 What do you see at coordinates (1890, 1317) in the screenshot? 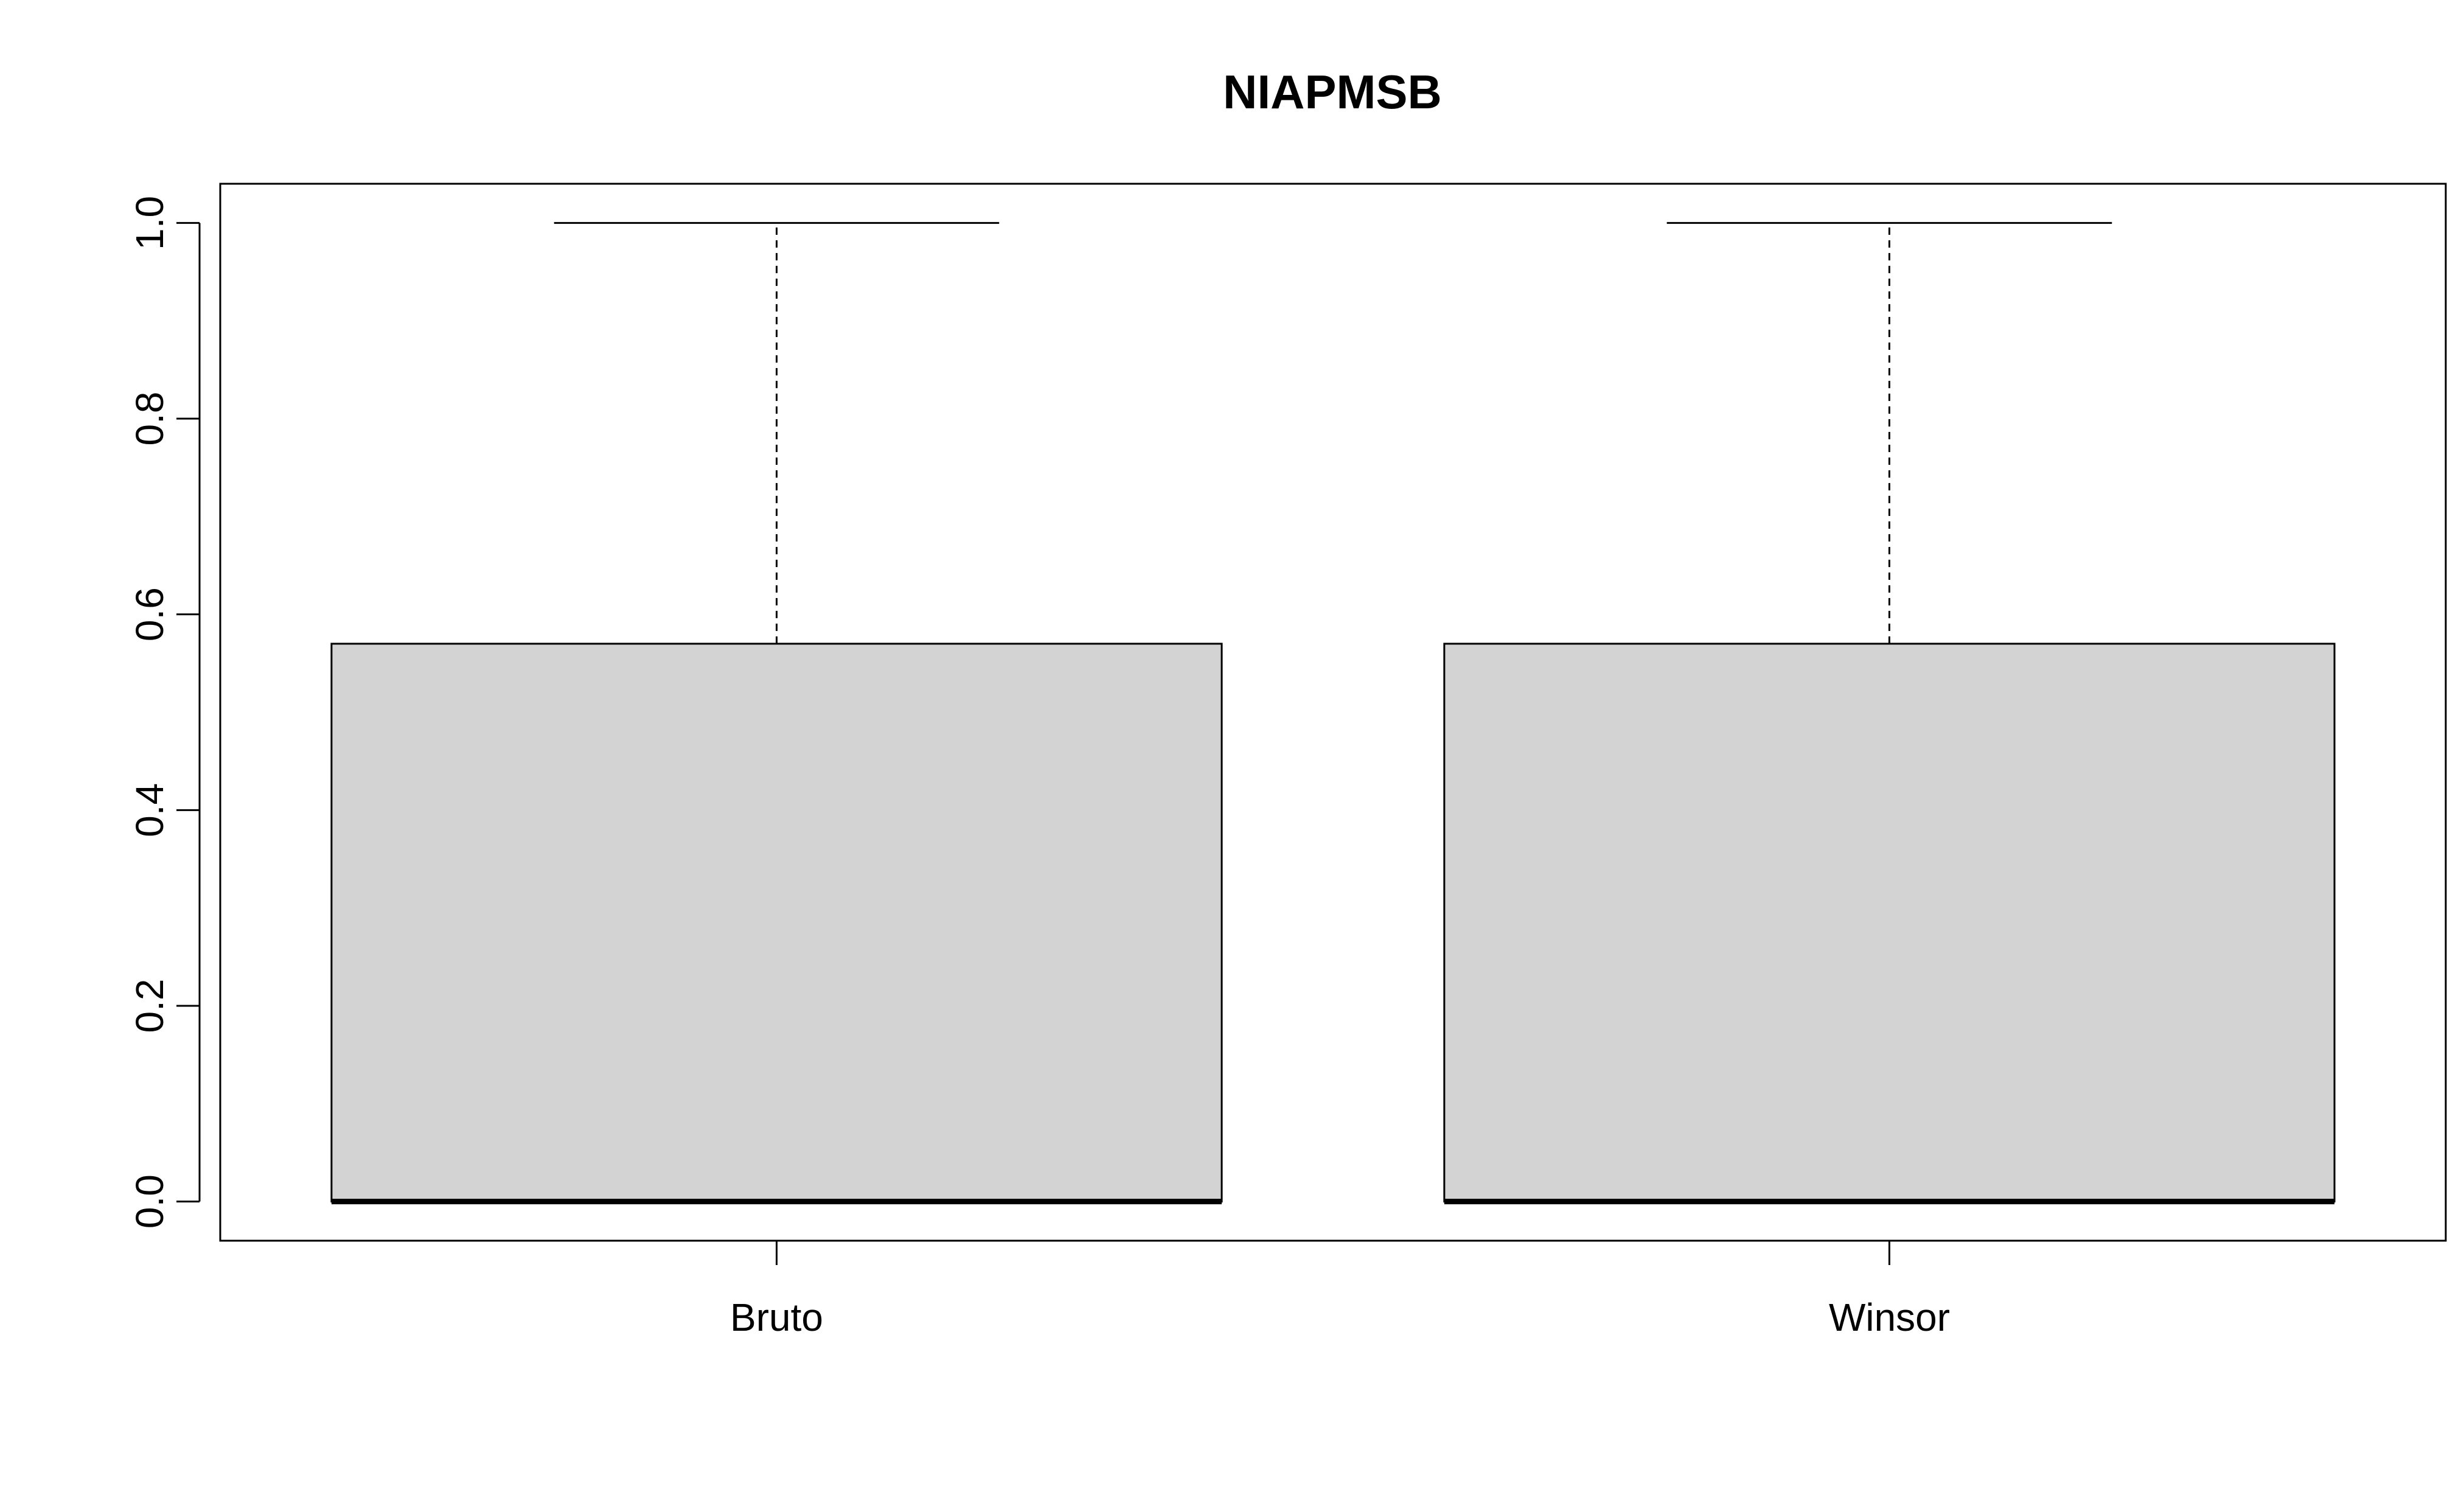
I see `x-tick-label: Winsor` at bounding box center [1890, 1317].